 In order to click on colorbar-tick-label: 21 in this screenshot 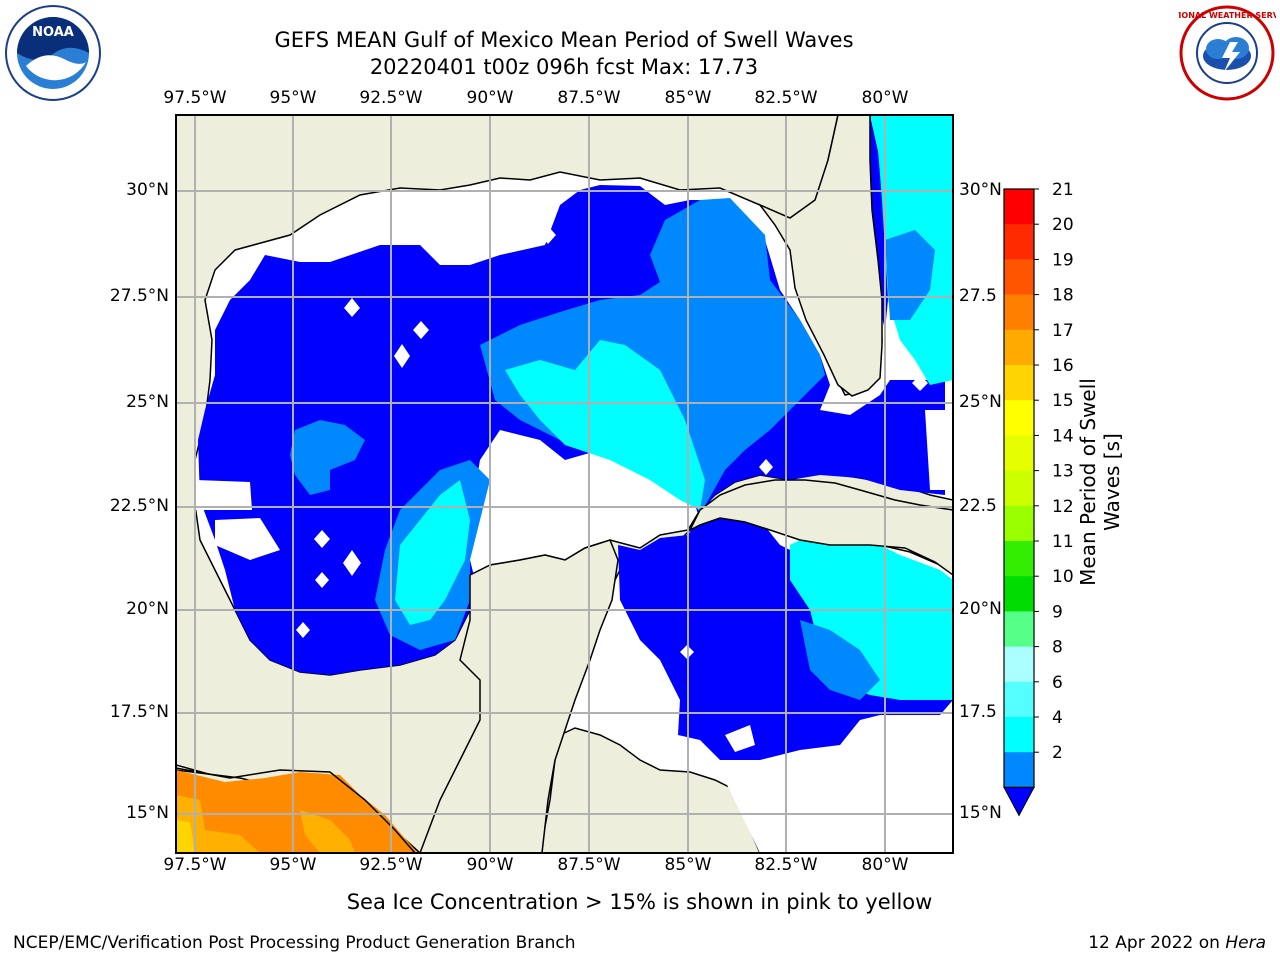, I will do `click(1063, 190)`.